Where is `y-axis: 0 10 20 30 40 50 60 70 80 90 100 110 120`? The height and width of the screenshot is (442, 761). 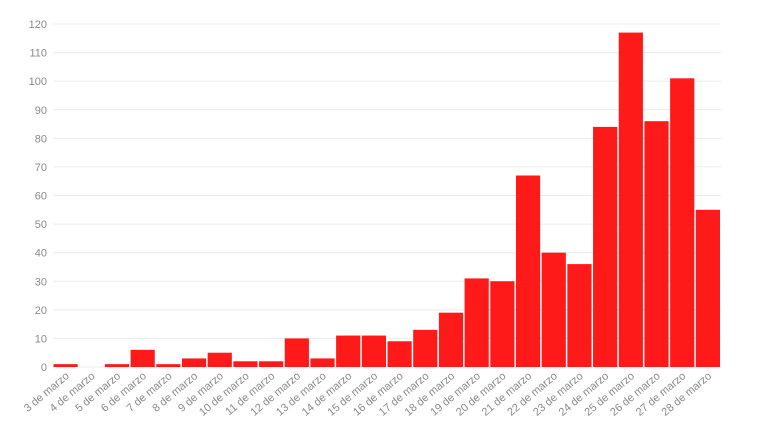 y-axis: 0 10 20 30 40 50 60 70 80 90 100 110 120 is located at coordinates (38, 196).